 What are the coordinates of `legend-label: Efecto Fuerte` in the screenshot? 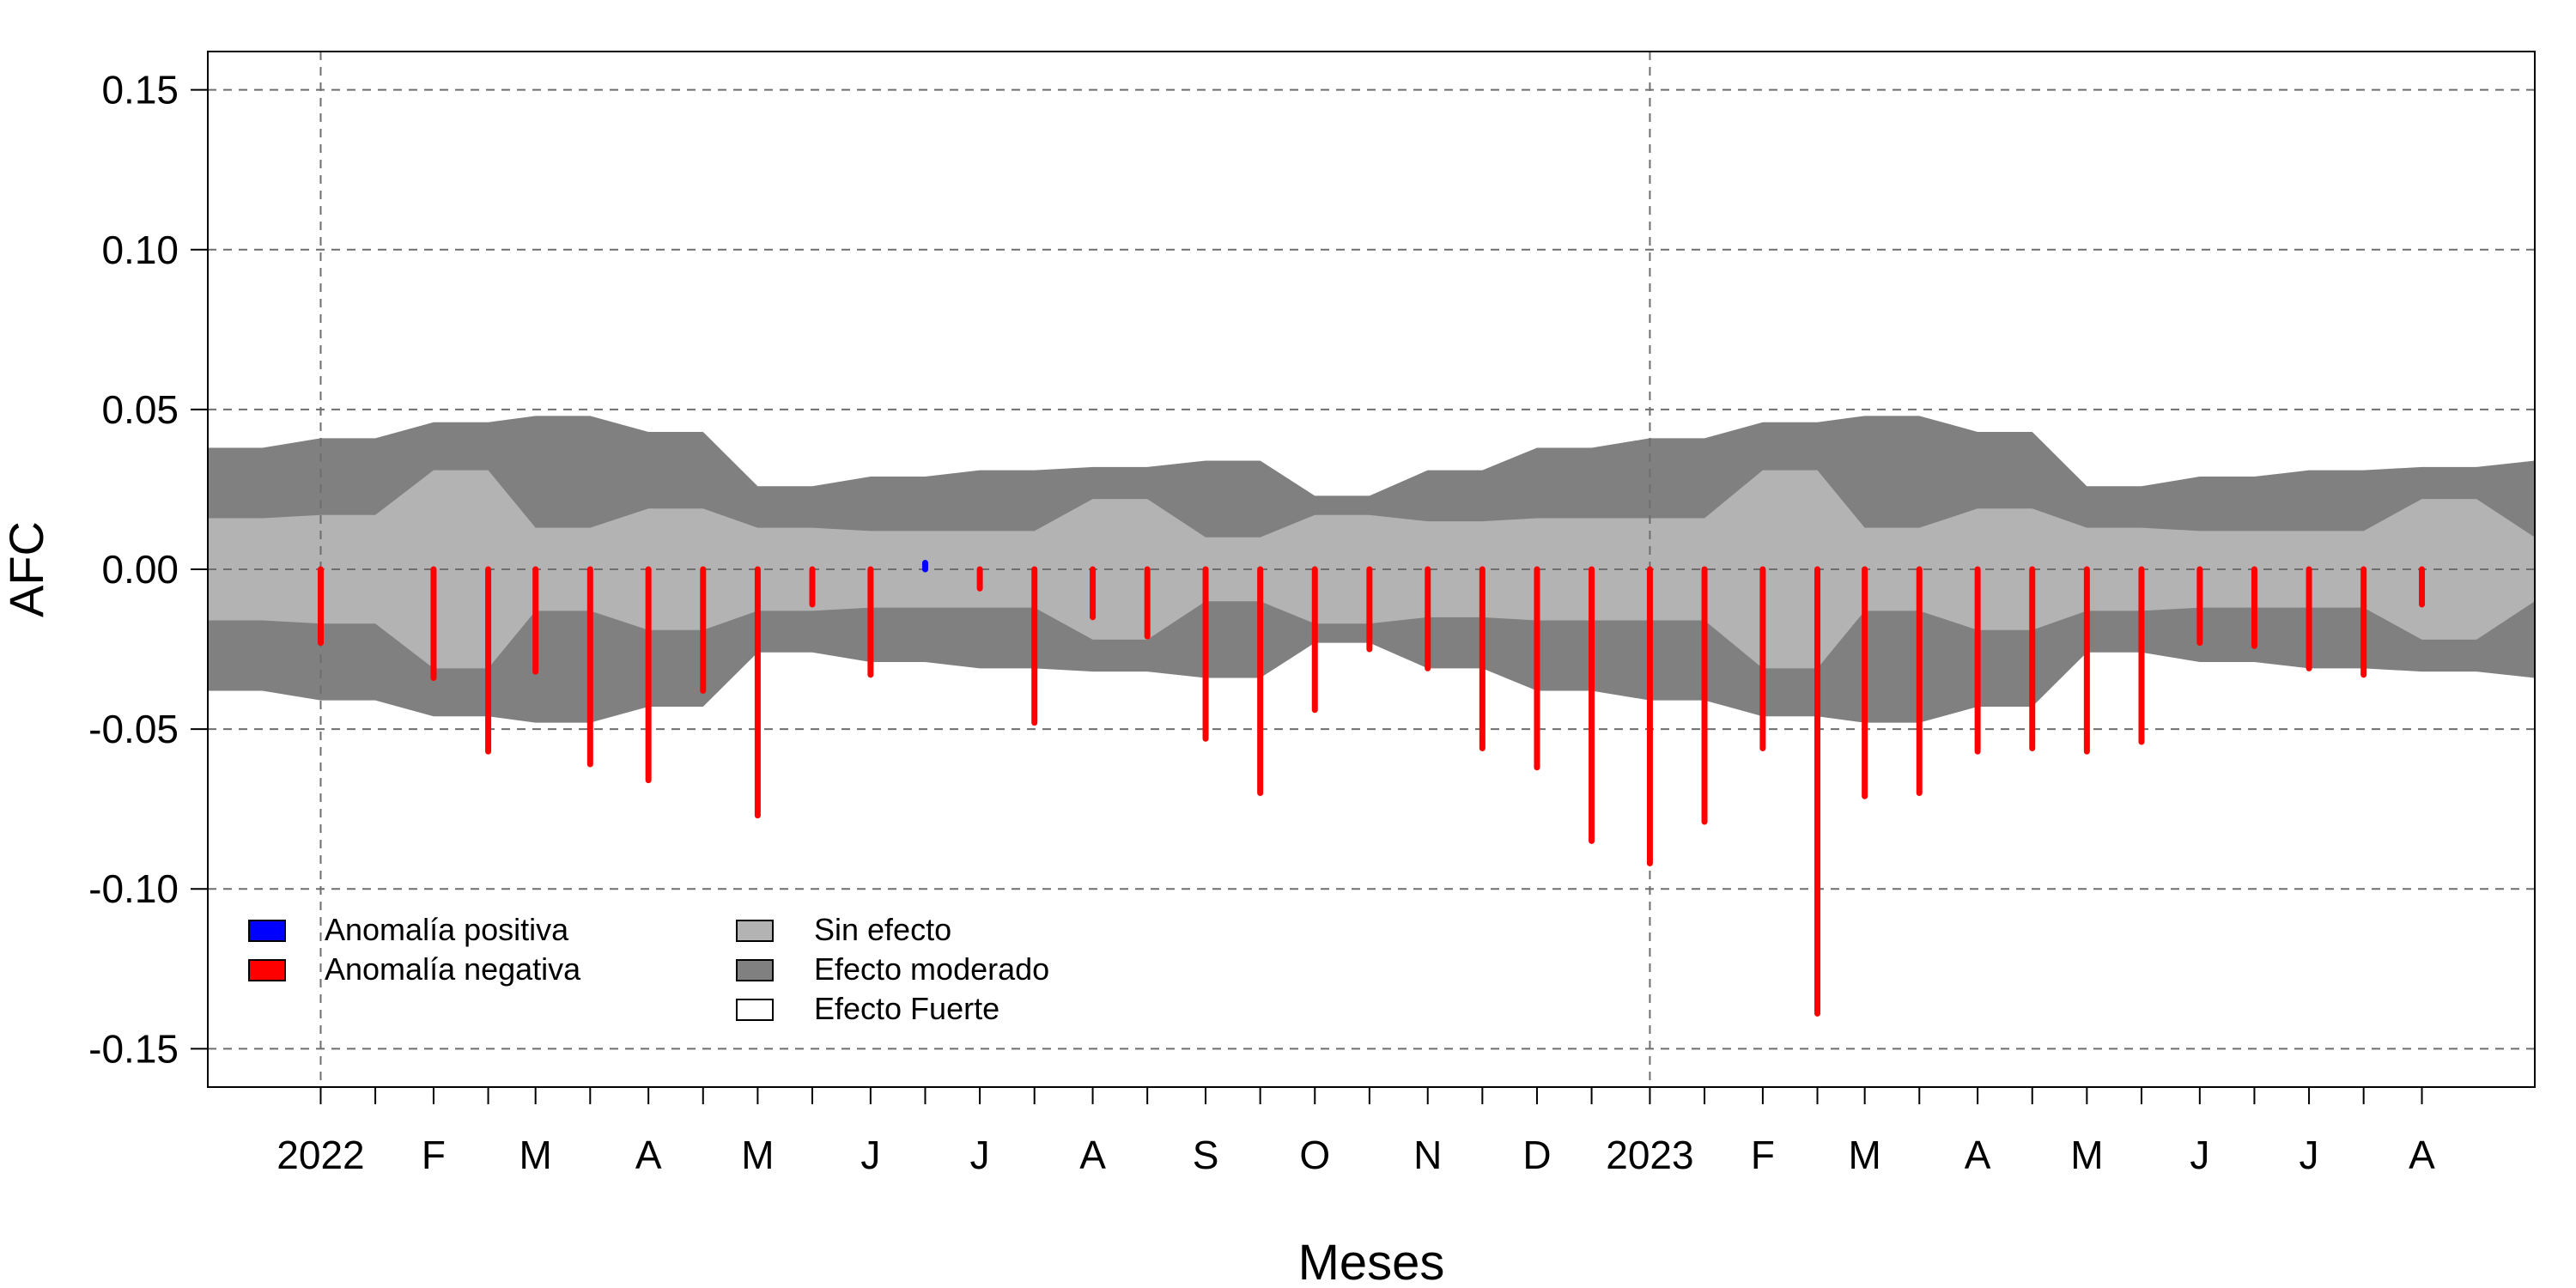 It's located at (907, 1009).